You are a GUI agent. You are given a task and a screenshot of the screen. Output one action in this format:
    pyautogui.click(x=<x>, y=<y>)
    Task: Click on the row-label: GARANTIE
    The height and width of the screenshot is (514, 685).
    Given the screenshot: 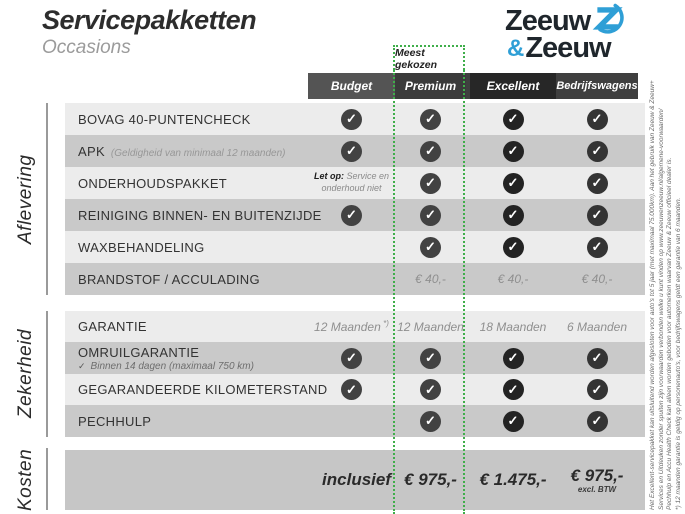 What is the action you would take?
    pyautogui.click(x=112, y=326)
    